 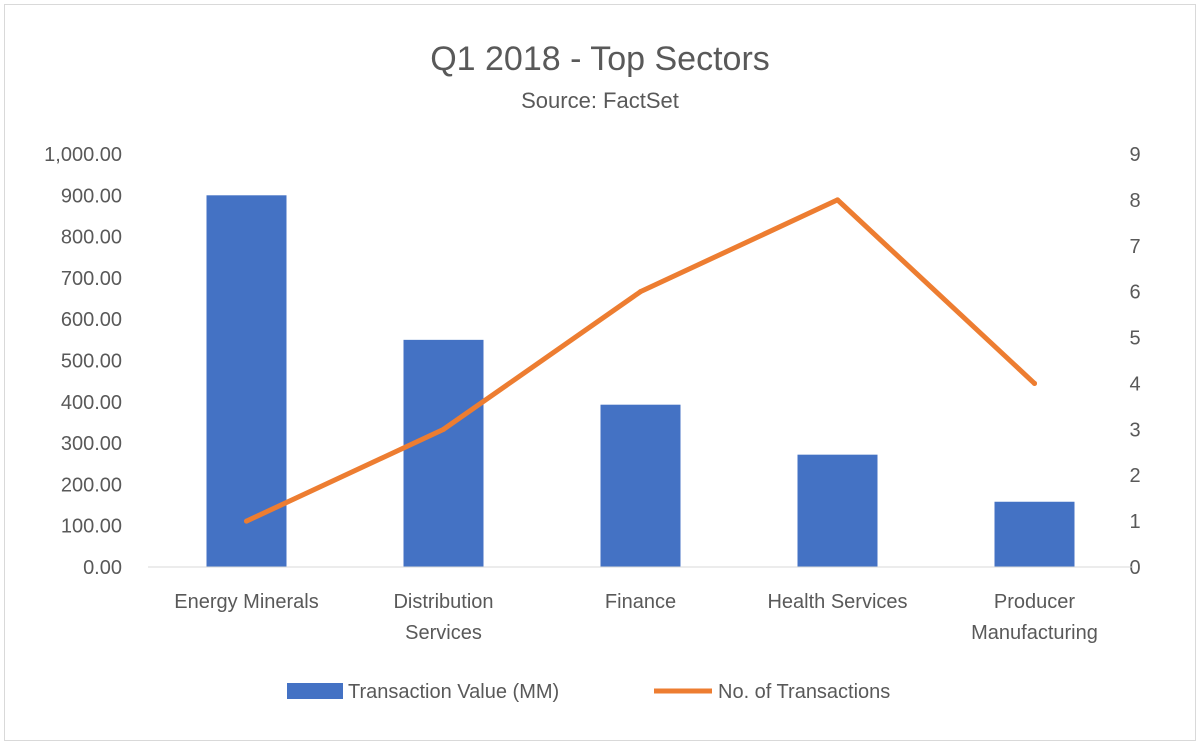 What do you see at coordinates (91, 279) in the screenshot?
I see `left-tick-label: 700.00` at bounding box center [91, 279].